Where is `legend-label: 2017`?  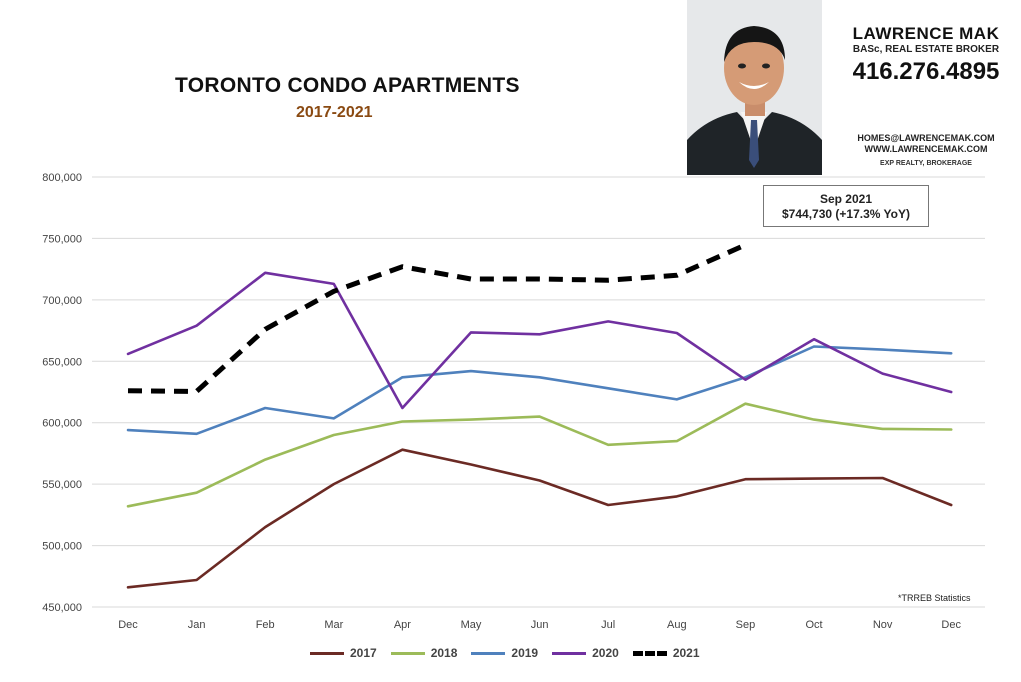 legend-label: 2017 is located at coordinates (363, 653).